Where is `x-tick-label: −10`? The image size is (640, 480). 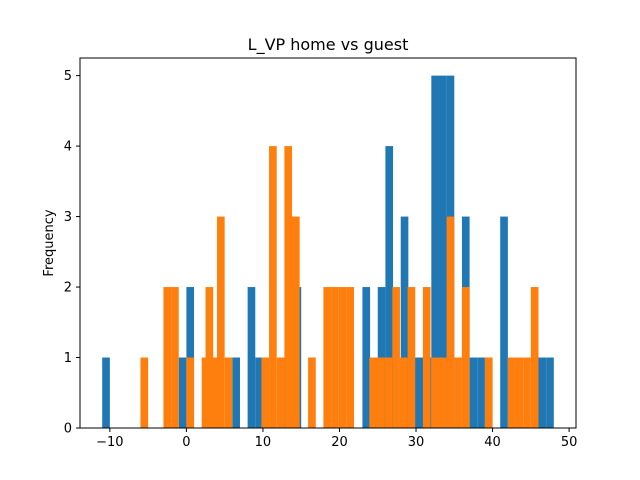
x-tick-label: −10 is located at coordinates (109, 442).